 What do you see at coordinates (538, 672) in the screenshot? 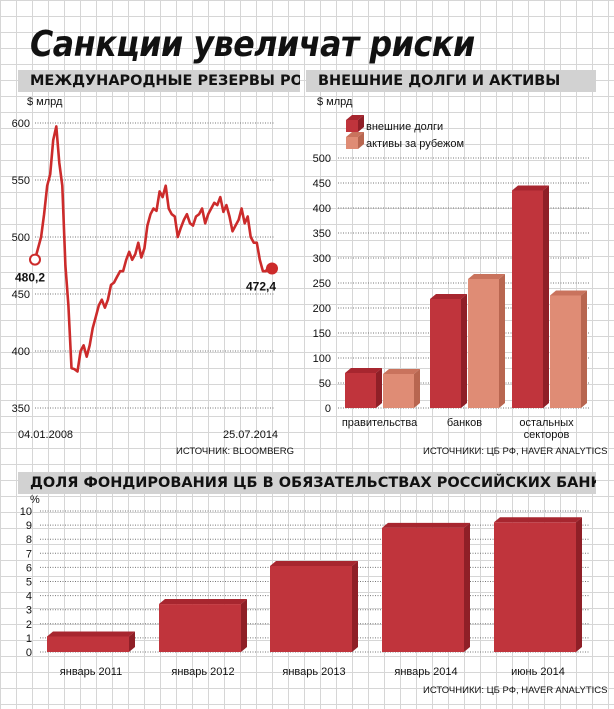
I see `funding-category-label: июнь 2014` at bounding box center [538, 672].